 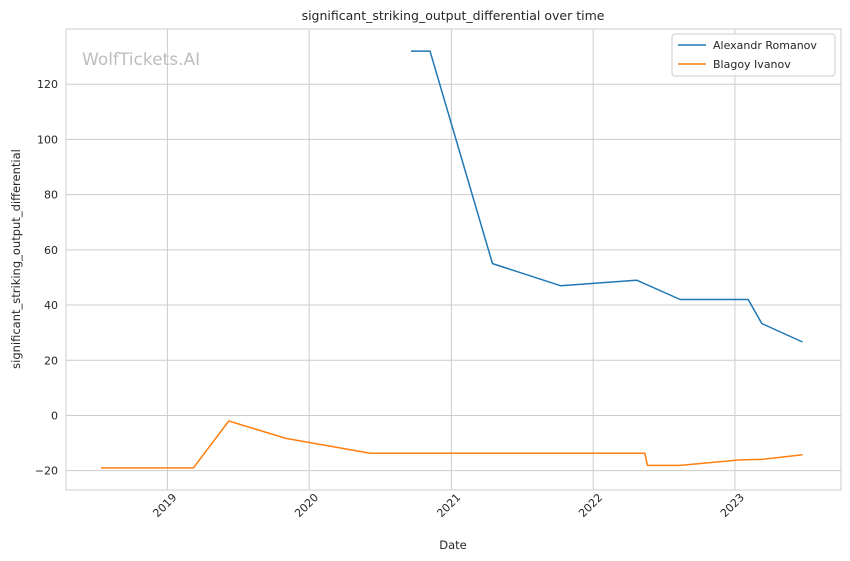 What do you see at coordinates (47, 84) in the screenshot?
I see `y-tick-label: 120` at bounding box center [47, 84].